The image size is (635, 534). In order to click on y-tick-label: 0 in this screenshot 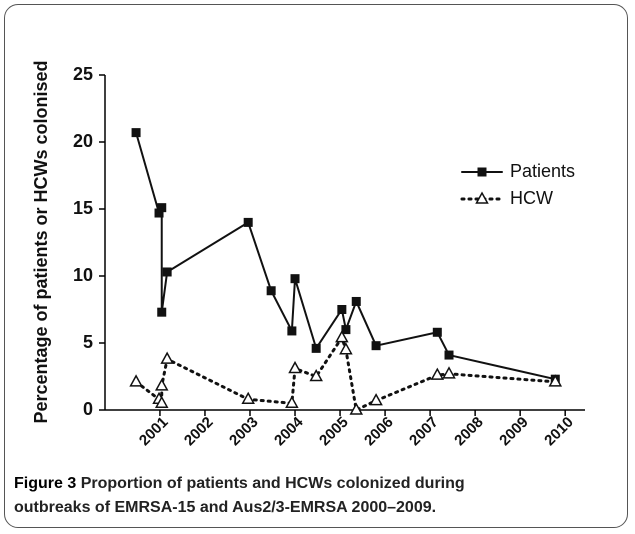, I will do `click(88, 409)`.